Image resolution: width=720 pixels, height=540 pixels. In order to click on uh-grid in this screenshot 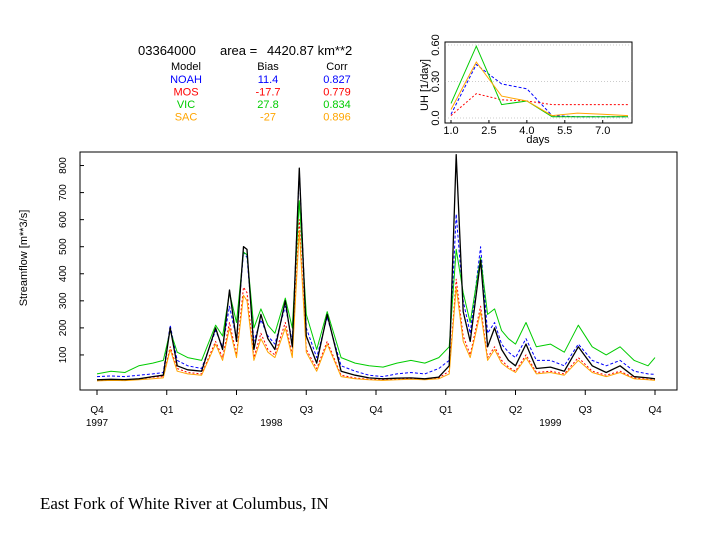, I will do `click(538, 81)`.